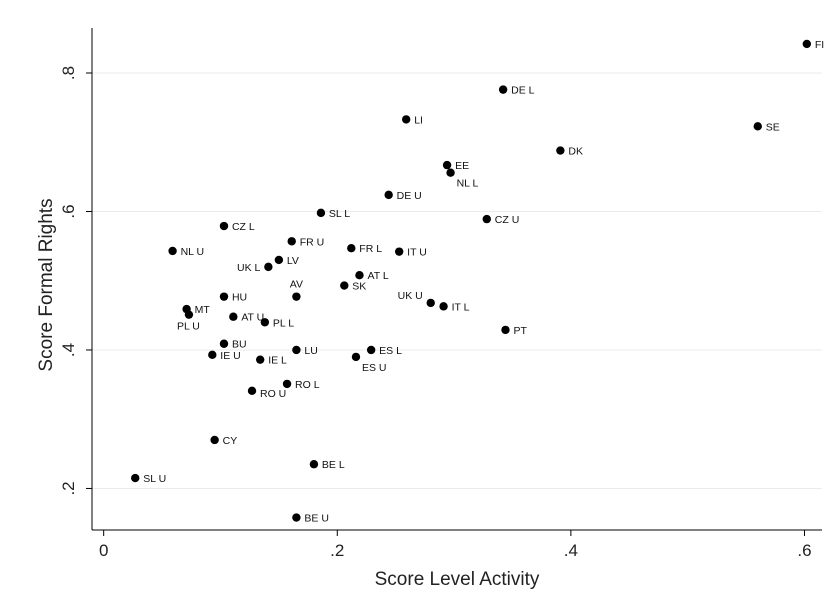  Describe the element at coordinates (273, 394) in the screenshot. I see `data-point-label: RO U` at that location.